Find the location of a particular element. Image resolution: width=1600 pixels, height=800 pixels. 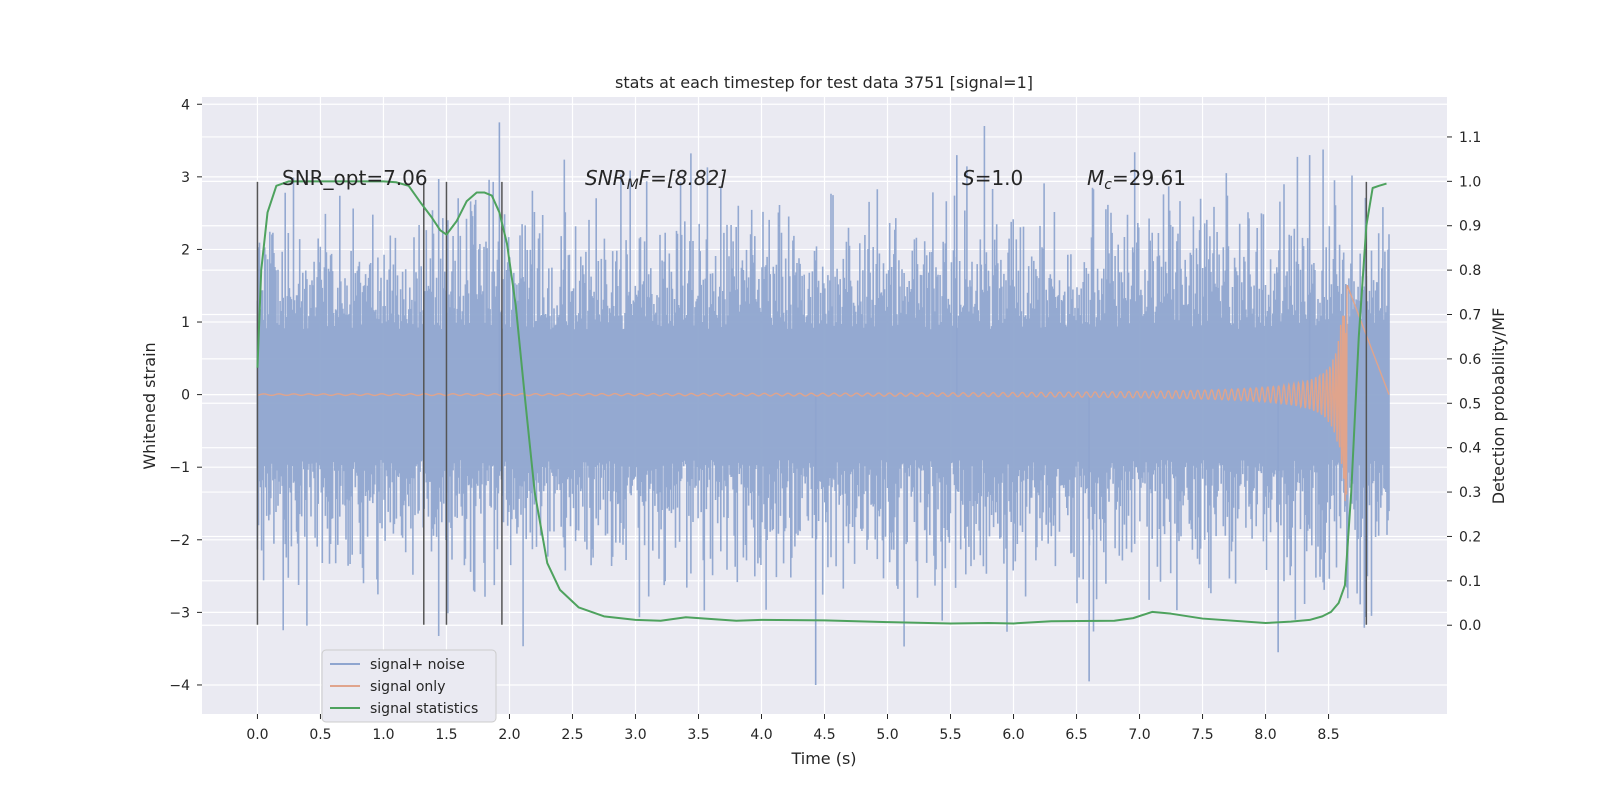

y-right-tick-label: 0.4 is located at coordinates (1470, 449).